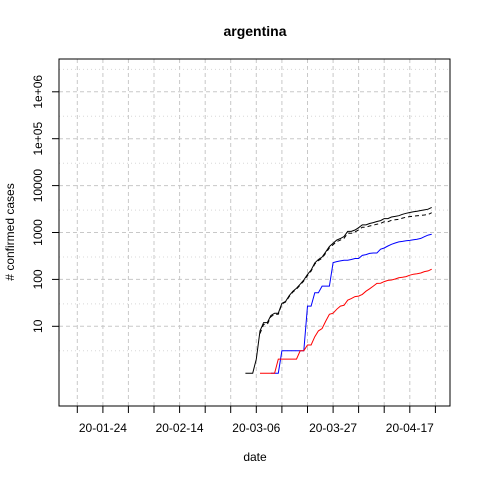 The width and height of the screenshot is (480, 480). I want to click on y-axis: 10 100 1000 10000 1e+05 1e+06, so click(45, 204).